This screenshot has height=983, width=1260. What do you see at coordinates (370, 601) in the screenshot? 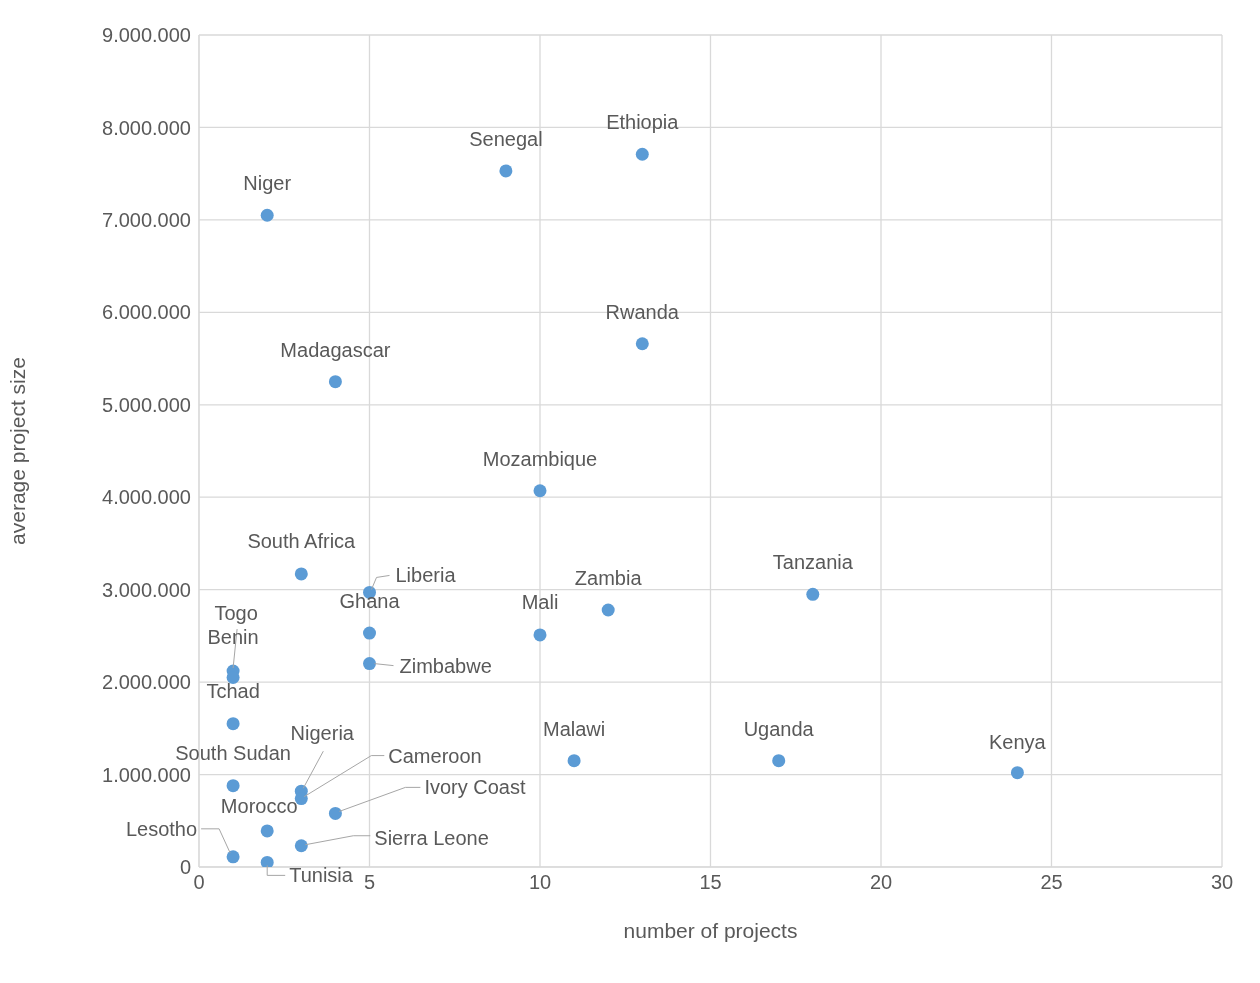
I see `annotation: Ghana` at bounding box center [370, 601].